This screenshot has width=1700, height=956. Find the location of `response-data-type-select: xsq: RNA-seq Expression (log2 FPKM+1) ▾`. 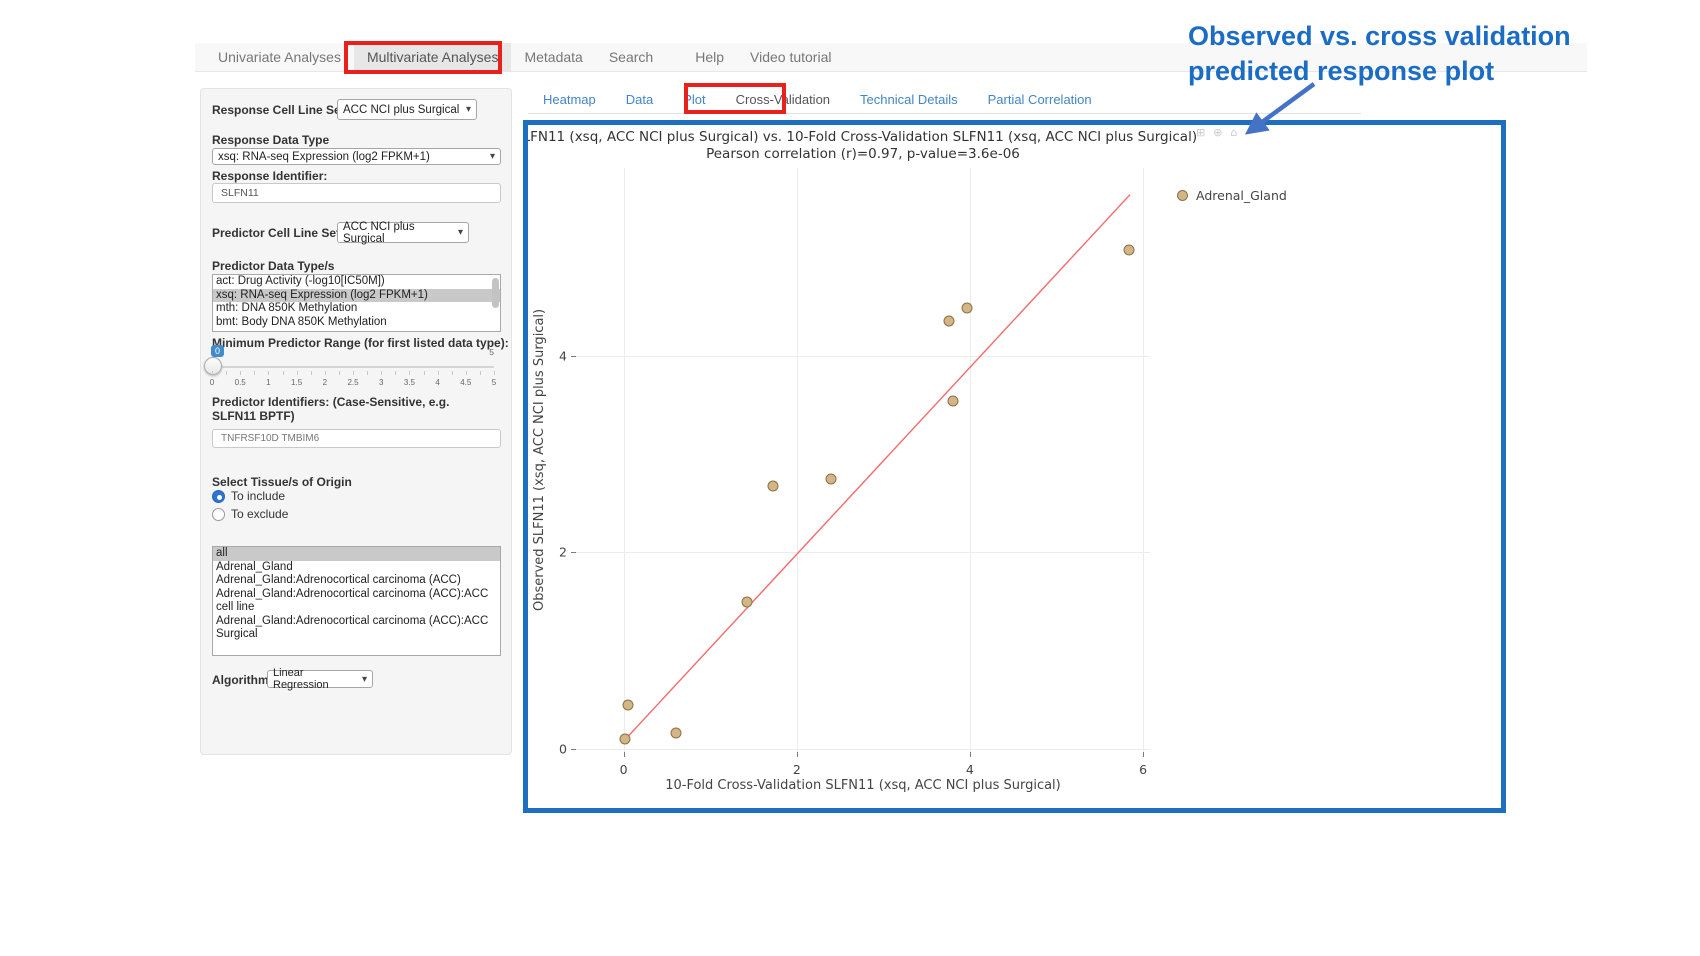

response-data-type-select: xsq: RNA-seq Expression (log2 FPKM+1) ▾ is located at coordinates (356, 156).